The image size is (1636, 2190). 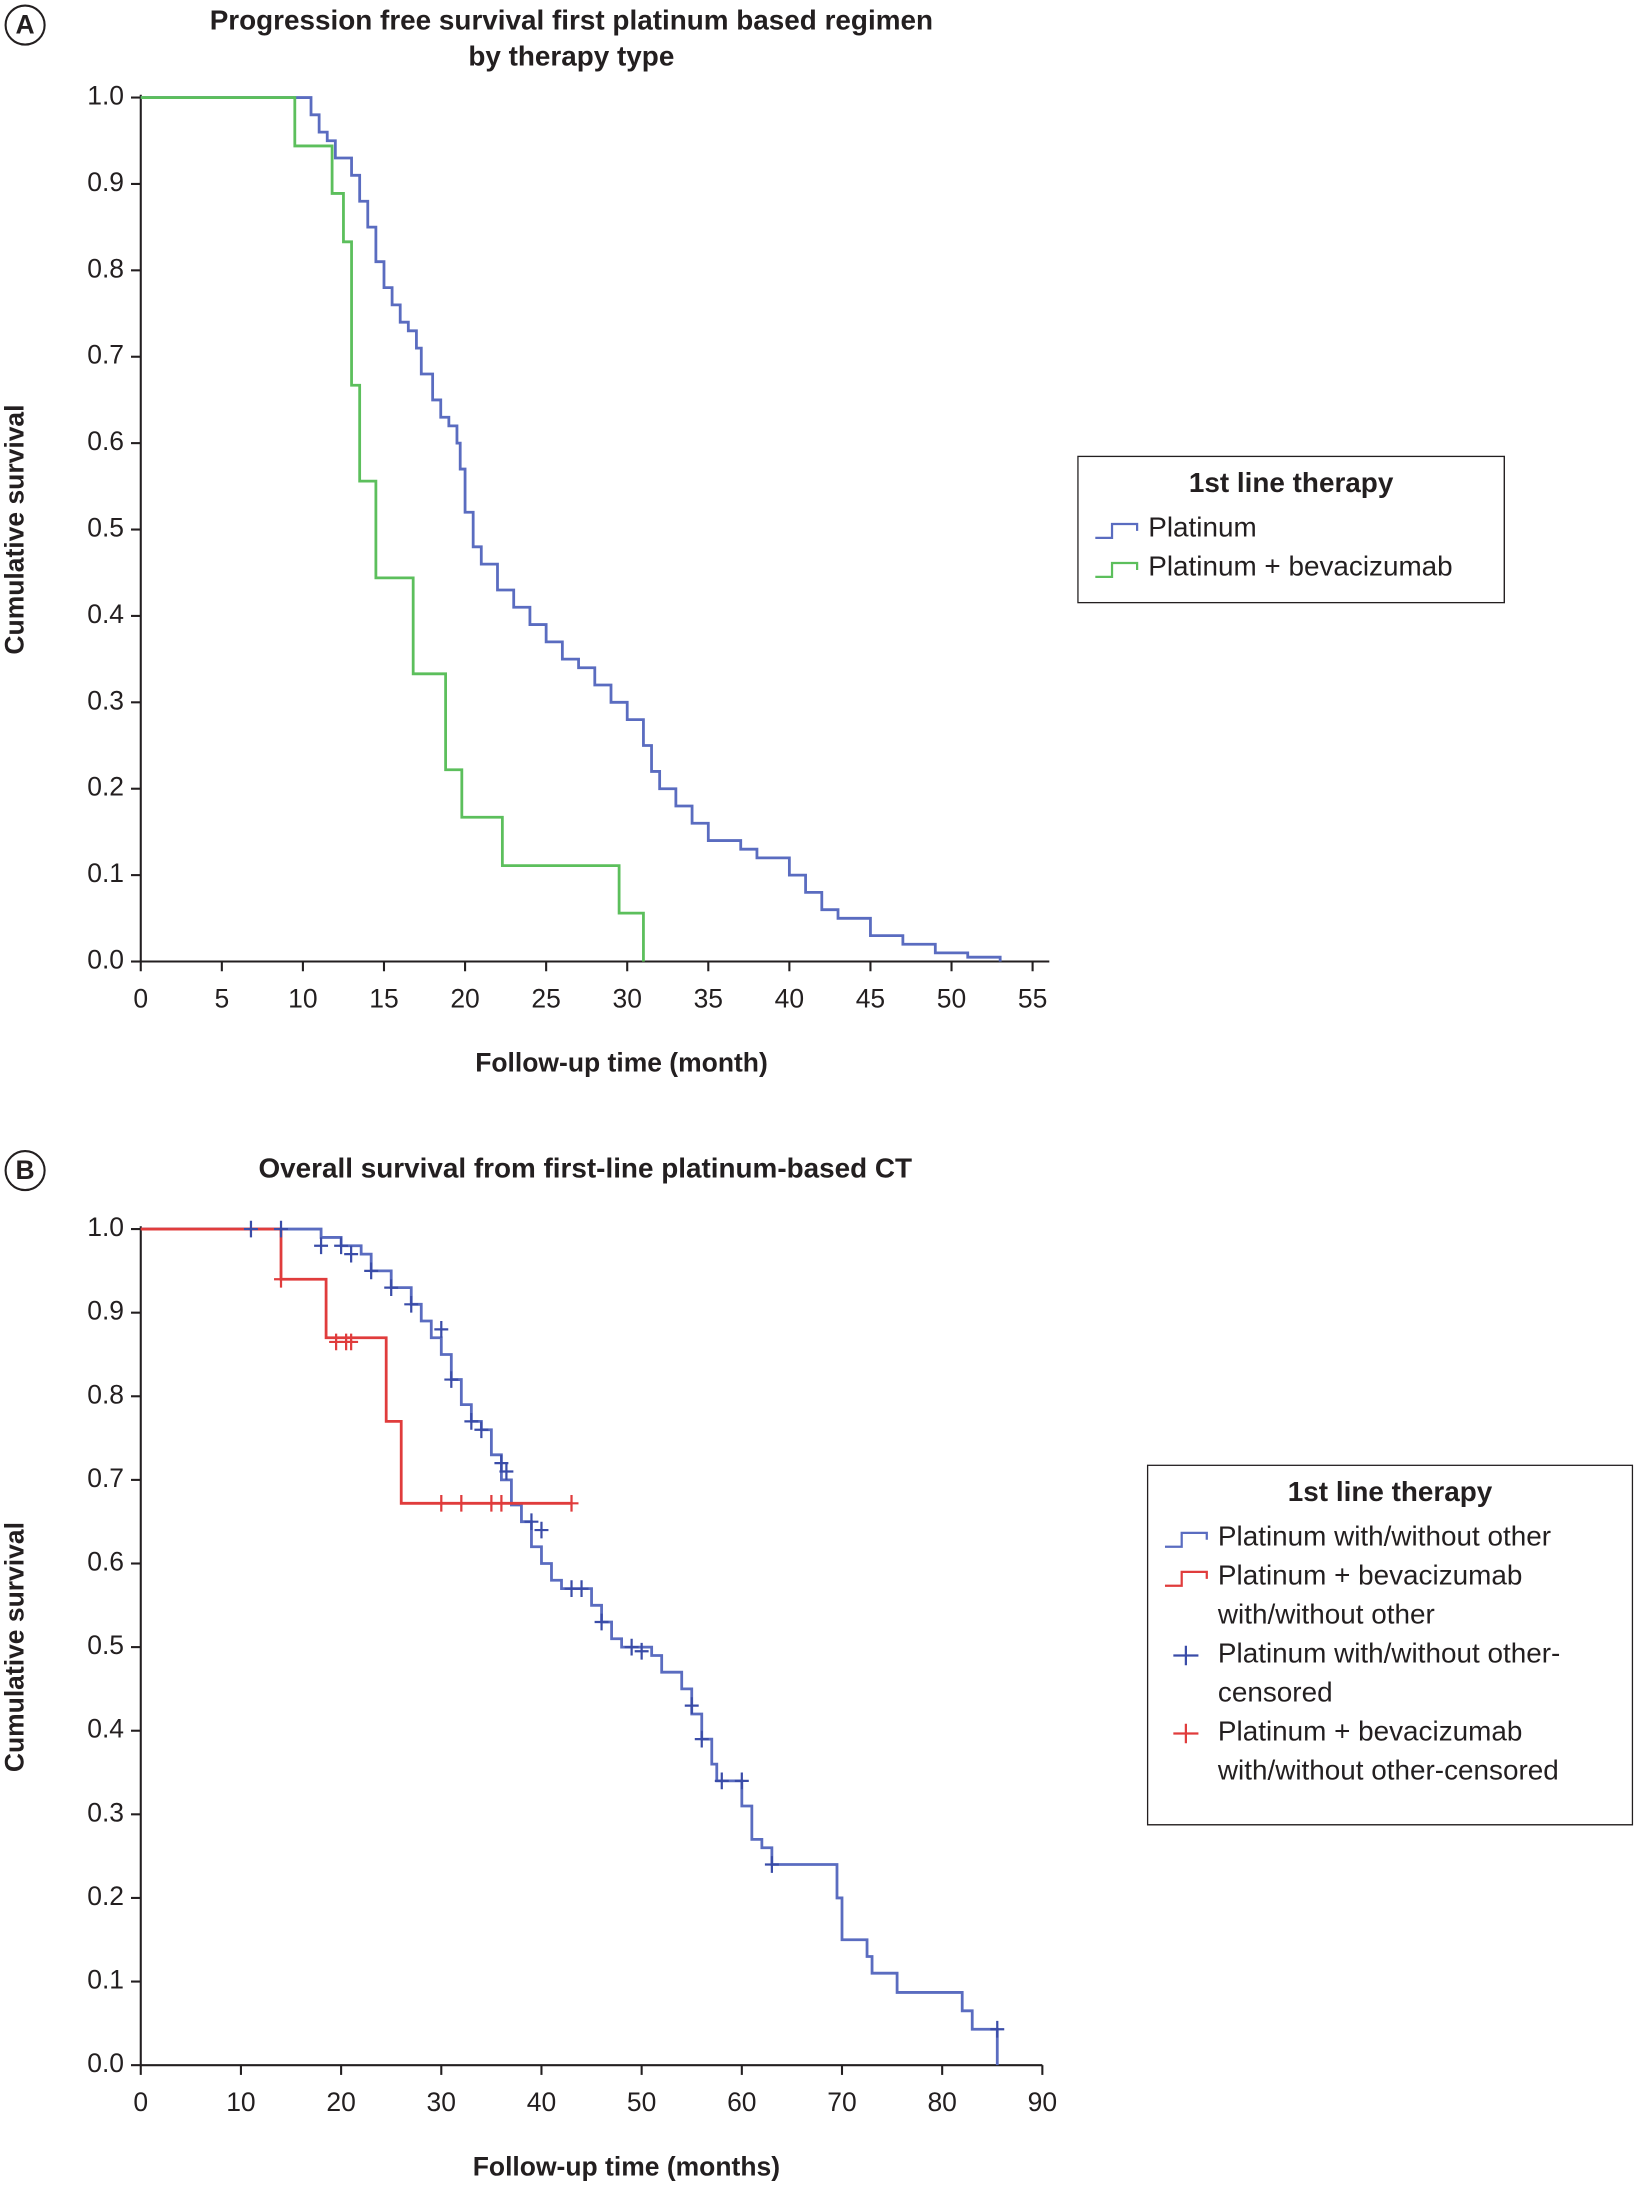 What do you see at coordinates (941, 2102) in the screenshot?
I see `x-tick-label: 80` at bounding box center [941, 2102].